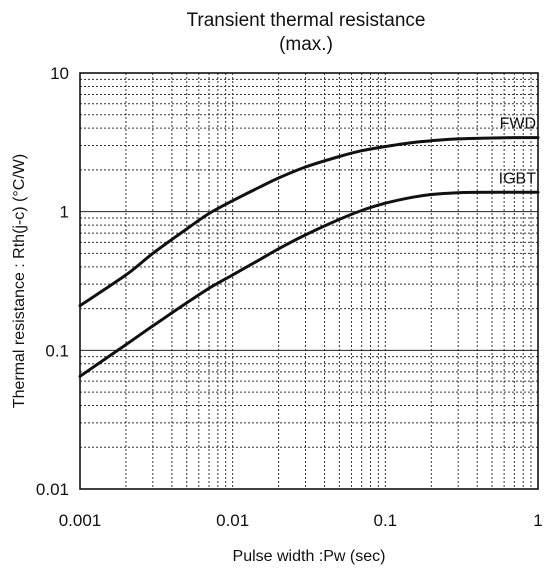 This screenshot has width=550, height=572. What do you see at coordinates (305, 20) in the screenshot?
I see `chart-title-line-1: Transient thermal resistance` at bounding box center [305, 20].